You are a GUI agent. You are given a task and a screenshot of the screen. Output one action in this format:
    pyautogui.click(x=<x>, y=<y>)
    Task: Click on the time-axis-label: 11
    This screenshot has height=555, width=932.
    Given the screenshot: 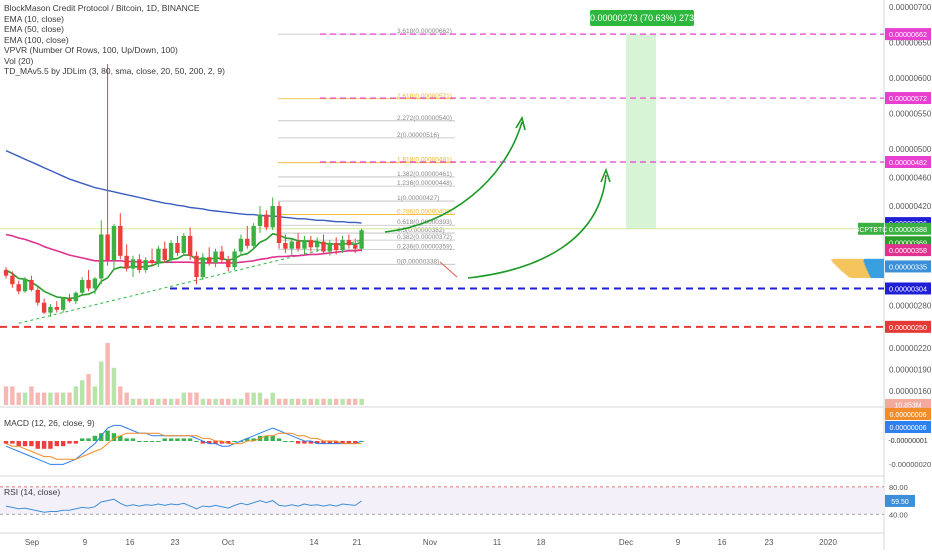 What is the action you would take?
    pyautogui.click(x=497, y=542)
    